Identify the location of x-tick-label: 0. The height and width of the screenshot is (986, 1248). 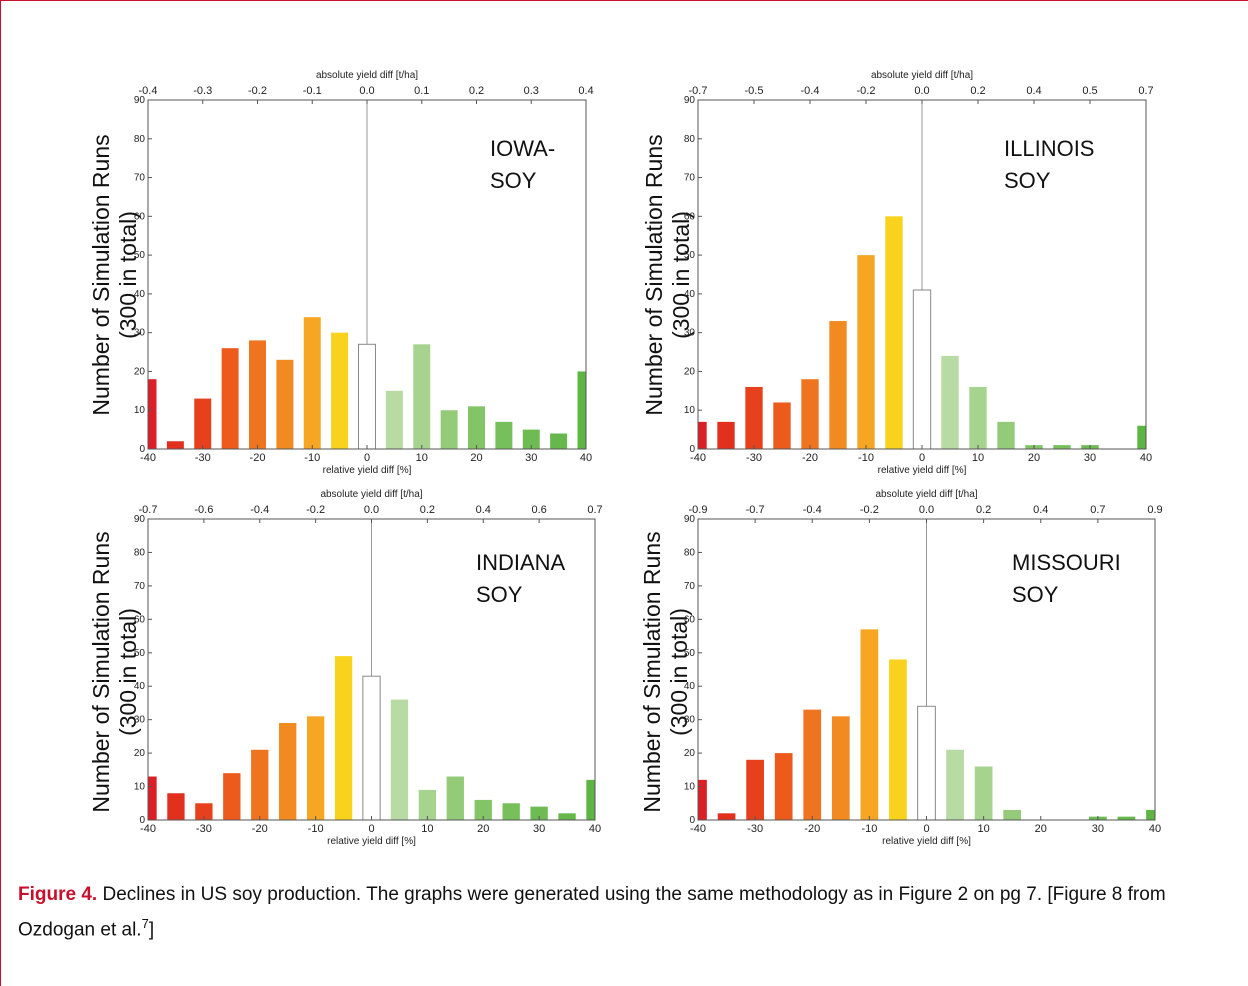
(926, 829).